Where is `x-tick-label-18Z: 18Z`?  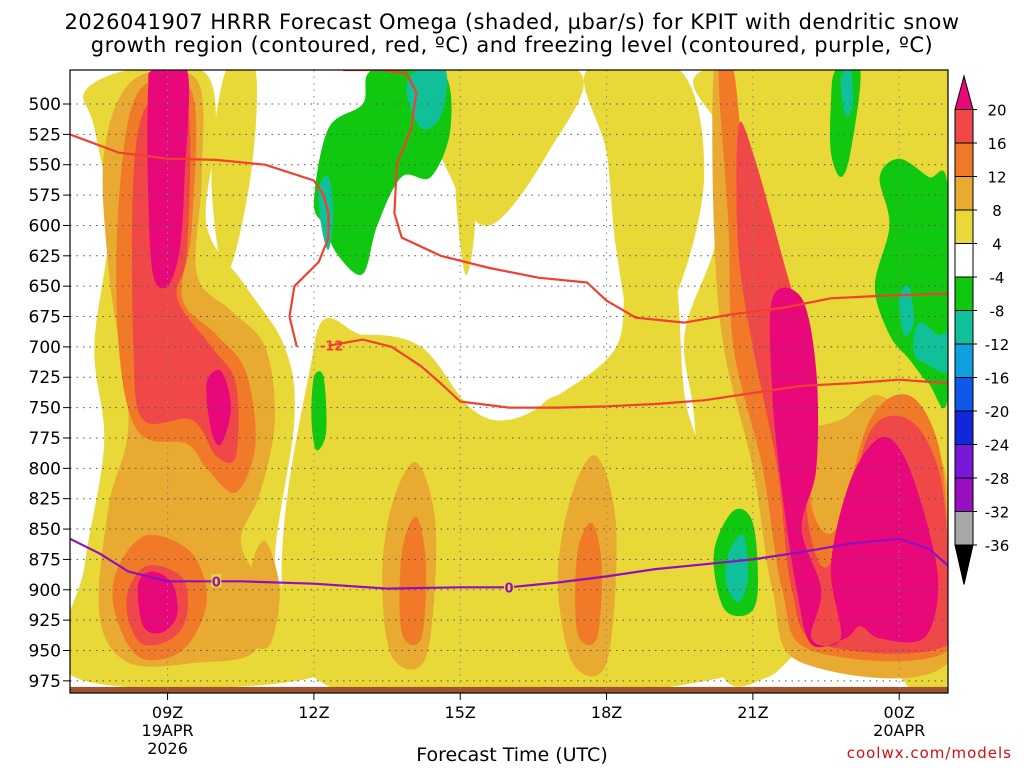
x-tick-label-18Z: 18Z is located at coordinates (606, 712).